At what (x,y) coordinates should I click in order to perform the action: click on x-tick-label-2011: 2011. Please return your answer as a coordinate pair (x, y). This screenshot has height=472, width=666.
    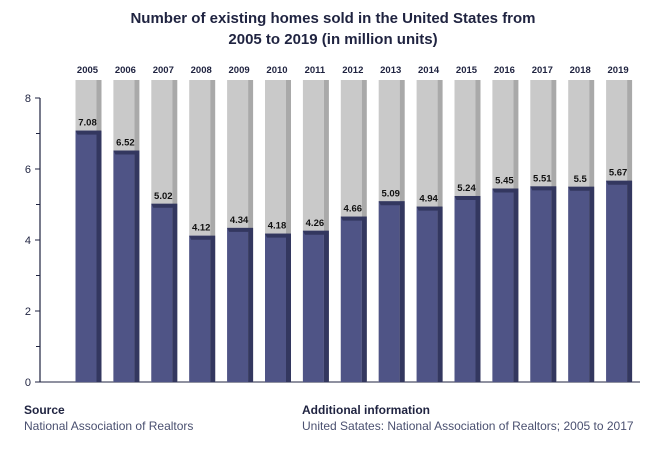
    Looking at the image, I should click on (315, 70).